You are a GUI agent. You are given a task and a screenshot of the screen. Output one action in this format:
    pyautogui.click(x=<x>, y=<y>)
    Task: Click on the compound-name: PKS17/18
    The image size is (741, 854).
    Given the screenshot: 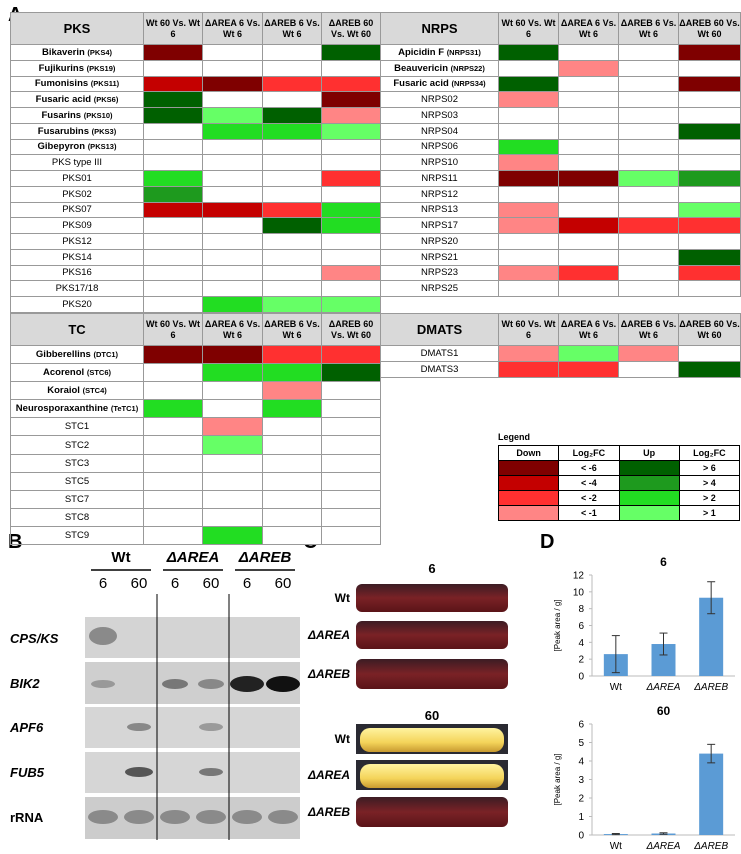 What is the action you would take?
    pyautogui.click(x=77, y=289)
    